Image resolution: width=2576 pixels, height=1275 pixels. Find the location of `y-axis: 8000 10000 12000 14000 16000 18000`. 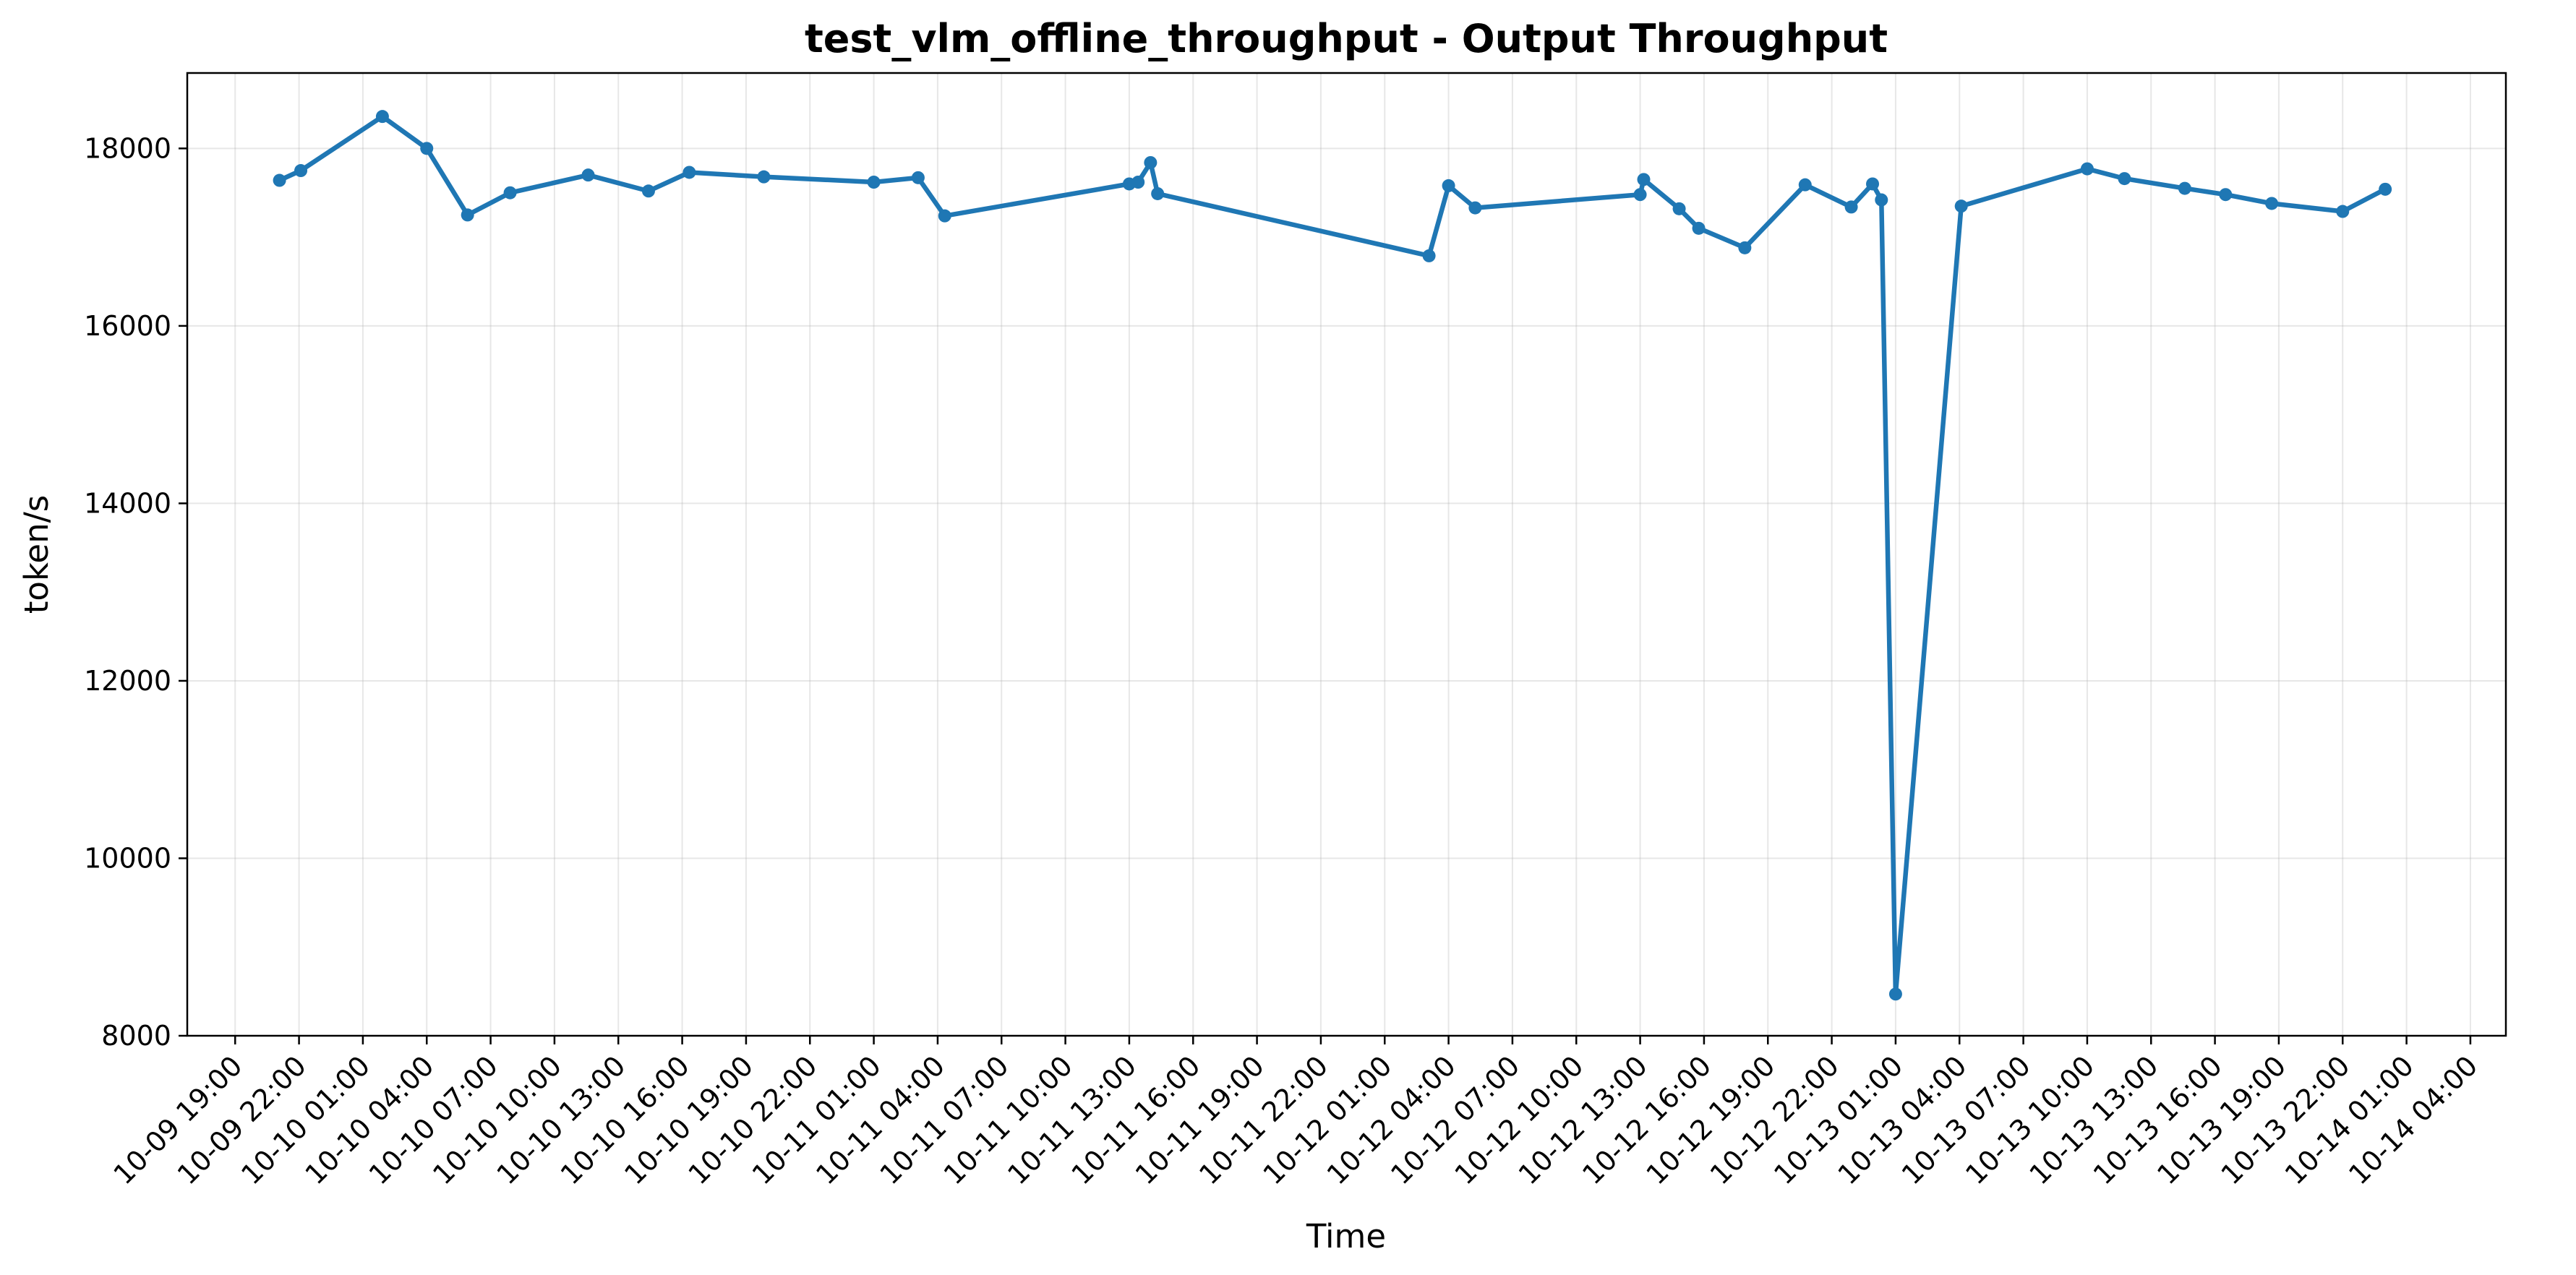

y-axis: 8000 10000 12000 14000 16000 18000 is located at coordinates (135, 592).